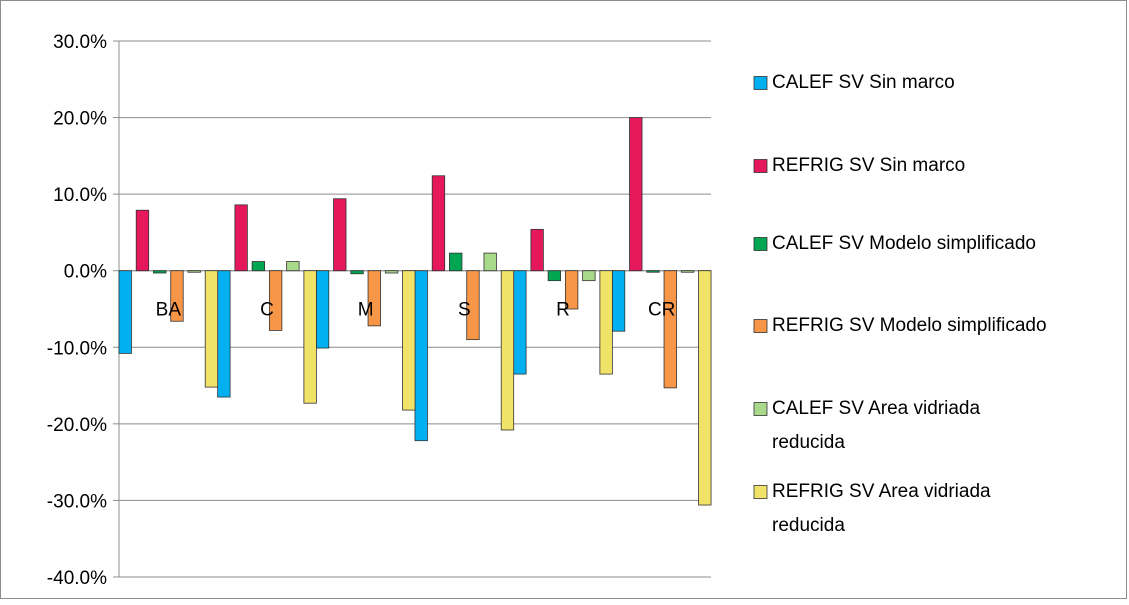  Describe the element at coordinates (636, 194) in the screenshot. I see `bar-refrig-sv-sin-marco-cr` at that location.